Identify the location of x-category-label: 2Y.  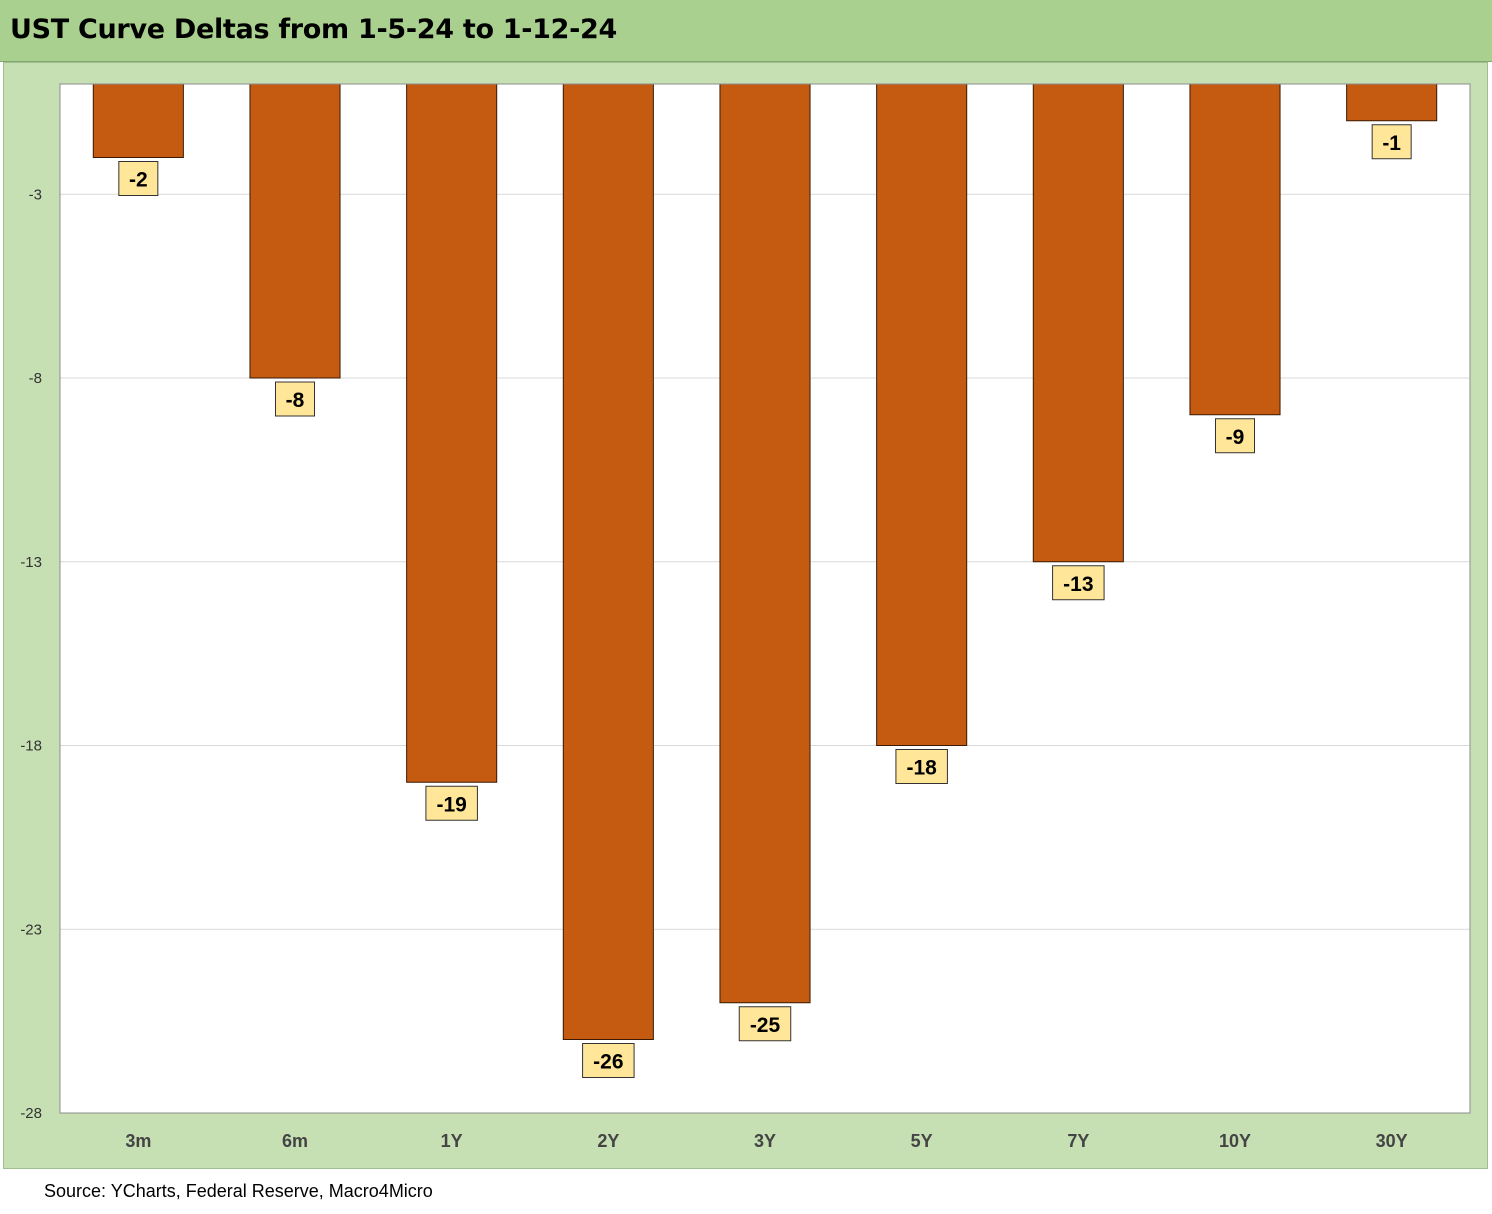
(608, 1141).